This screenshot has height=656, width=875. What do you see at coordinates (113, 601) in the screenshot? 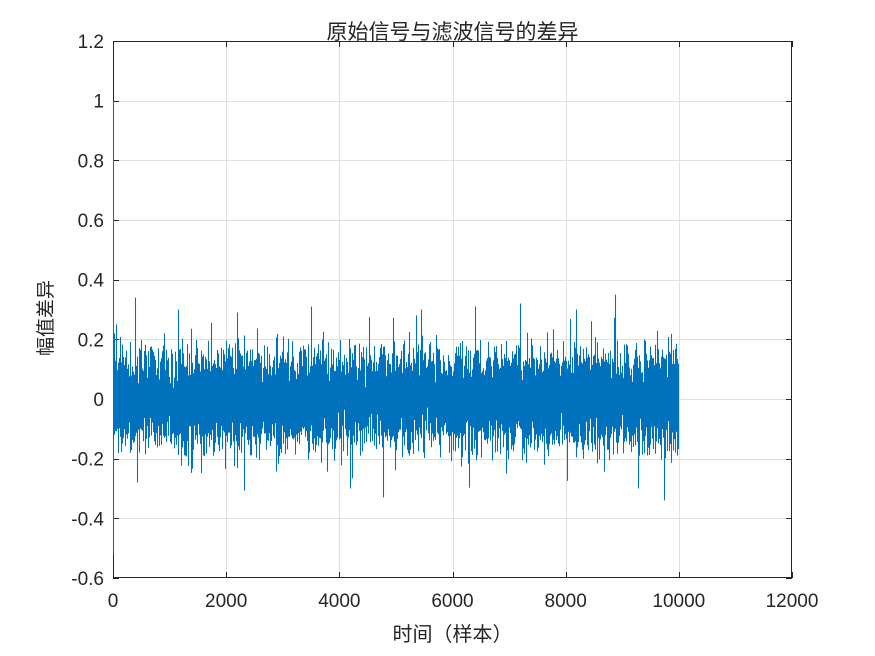
I see `x-tick-label: 0` at bounding box center [113, 601].